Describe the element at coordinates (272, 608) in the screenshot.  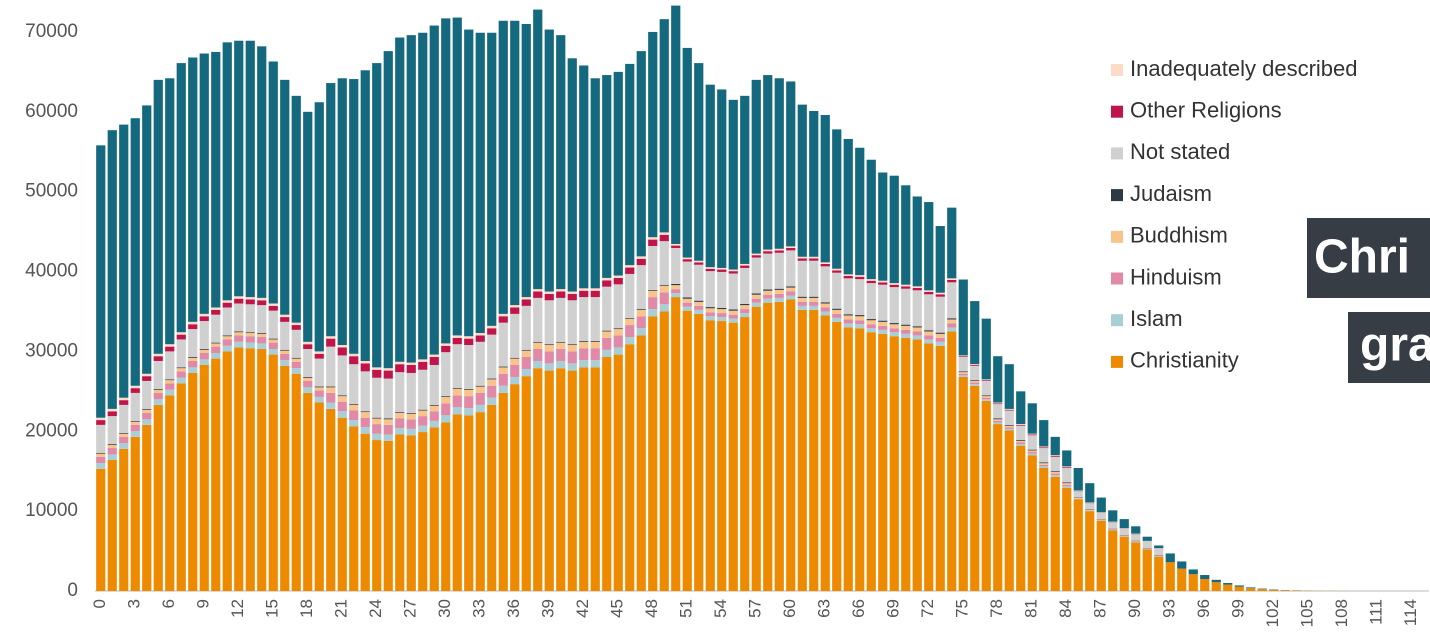
I see `x-tick-label: 15` at that location.